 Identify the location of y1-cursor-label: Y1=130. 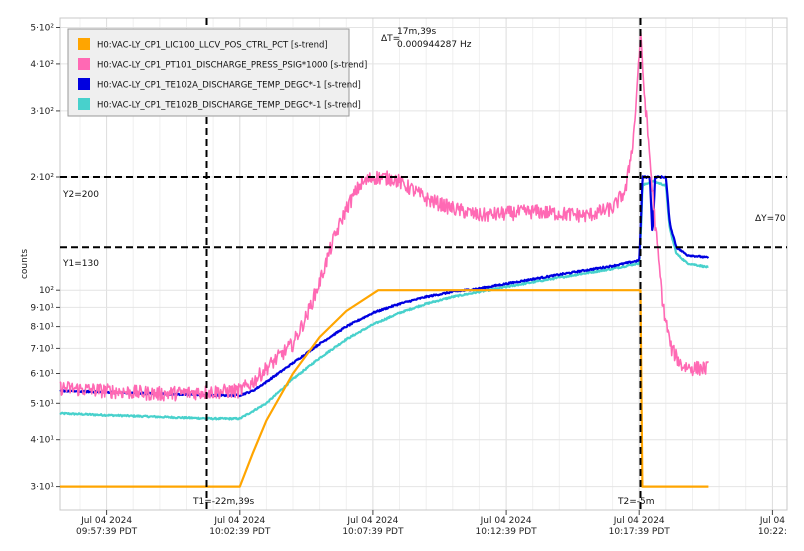
(80, 264).